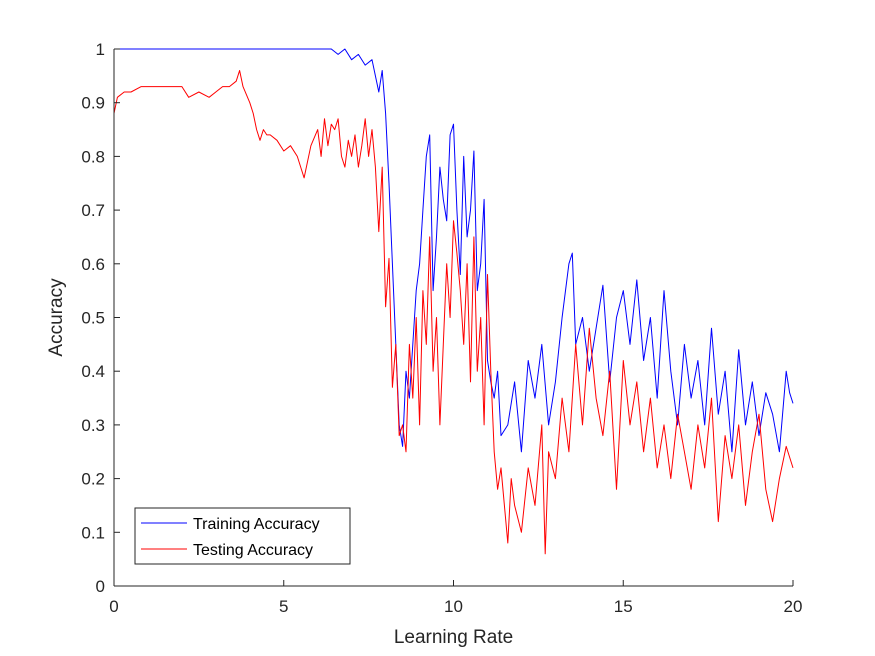  What do you see at coordinates (93, 318) in the screenshot?
I see `y-tick-label: 0.5` at bounding box center [93, 318].